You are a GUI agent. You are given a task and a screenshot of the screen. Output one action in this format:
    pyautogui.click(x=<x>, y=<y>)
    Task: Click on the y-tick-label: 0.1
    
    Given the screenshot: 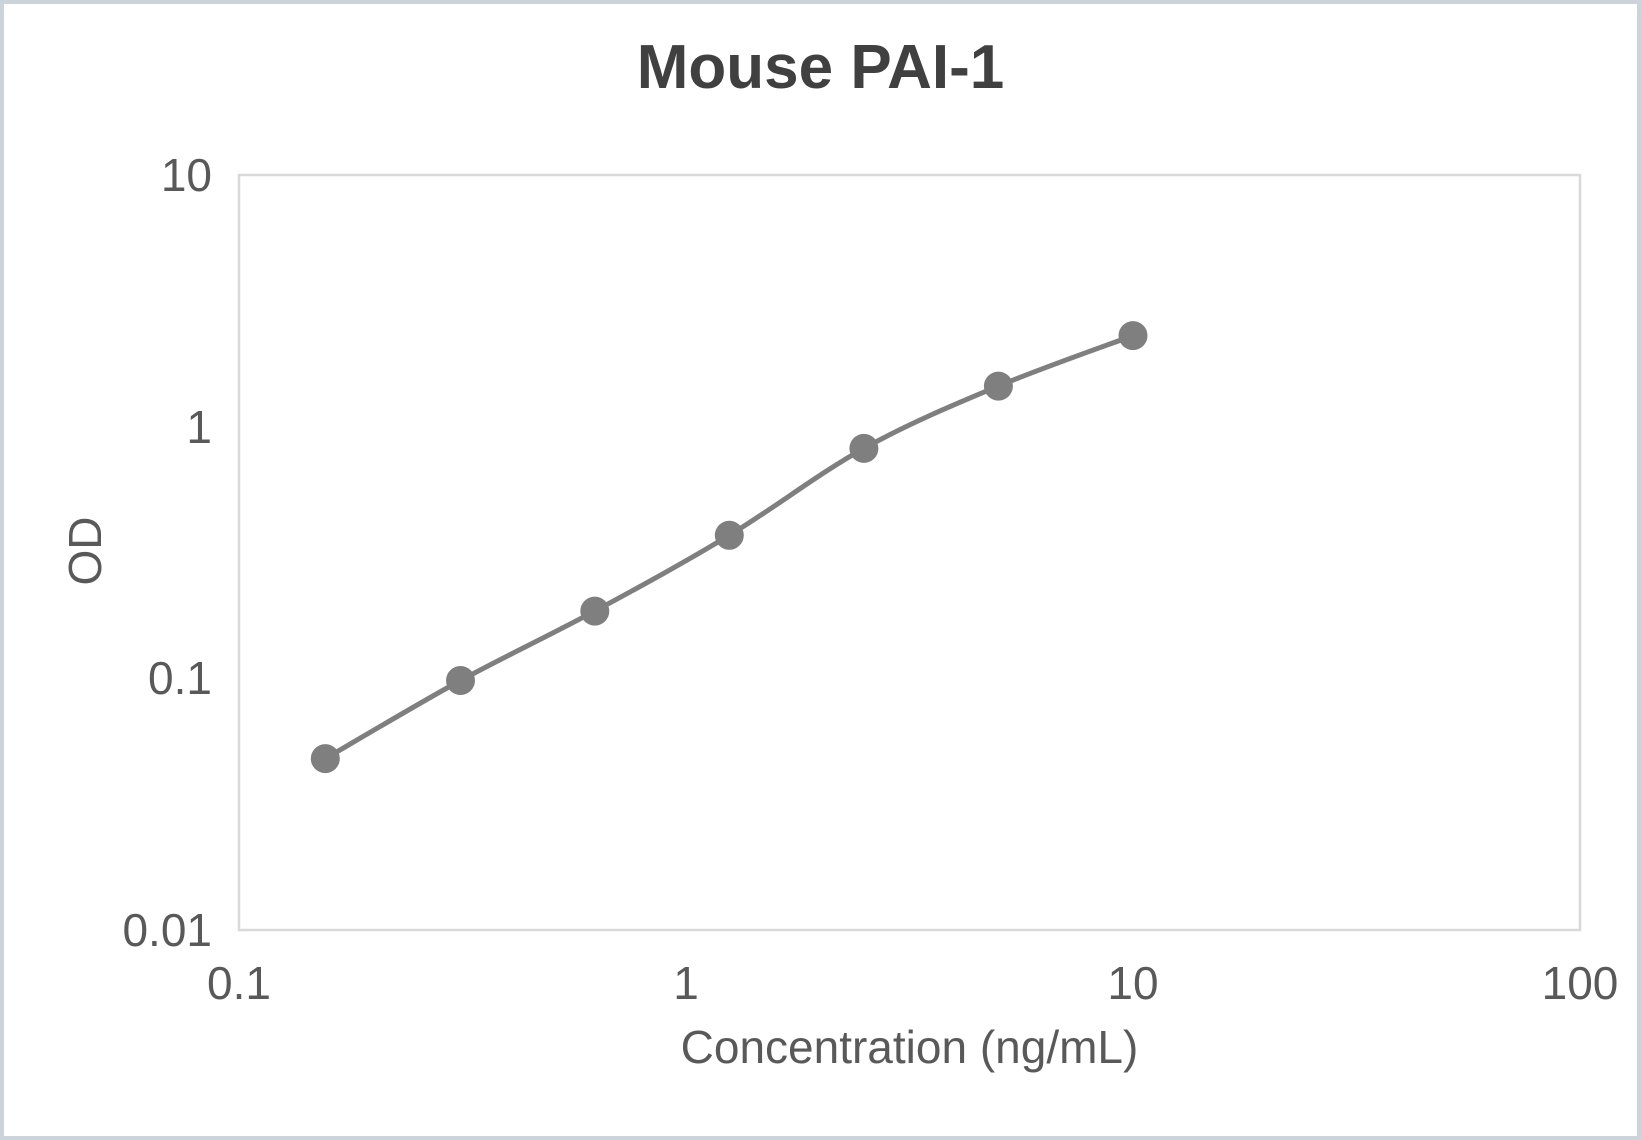 What is the action you would take?
    pyautogui.click(x=180, y=678)
    